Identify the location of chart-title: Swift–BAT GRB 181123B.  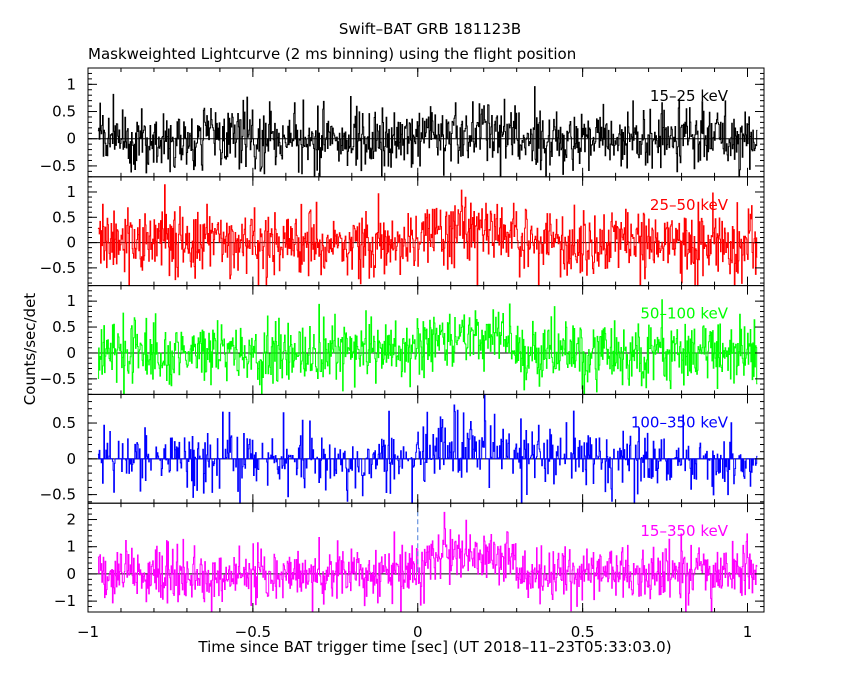
(430, 29).